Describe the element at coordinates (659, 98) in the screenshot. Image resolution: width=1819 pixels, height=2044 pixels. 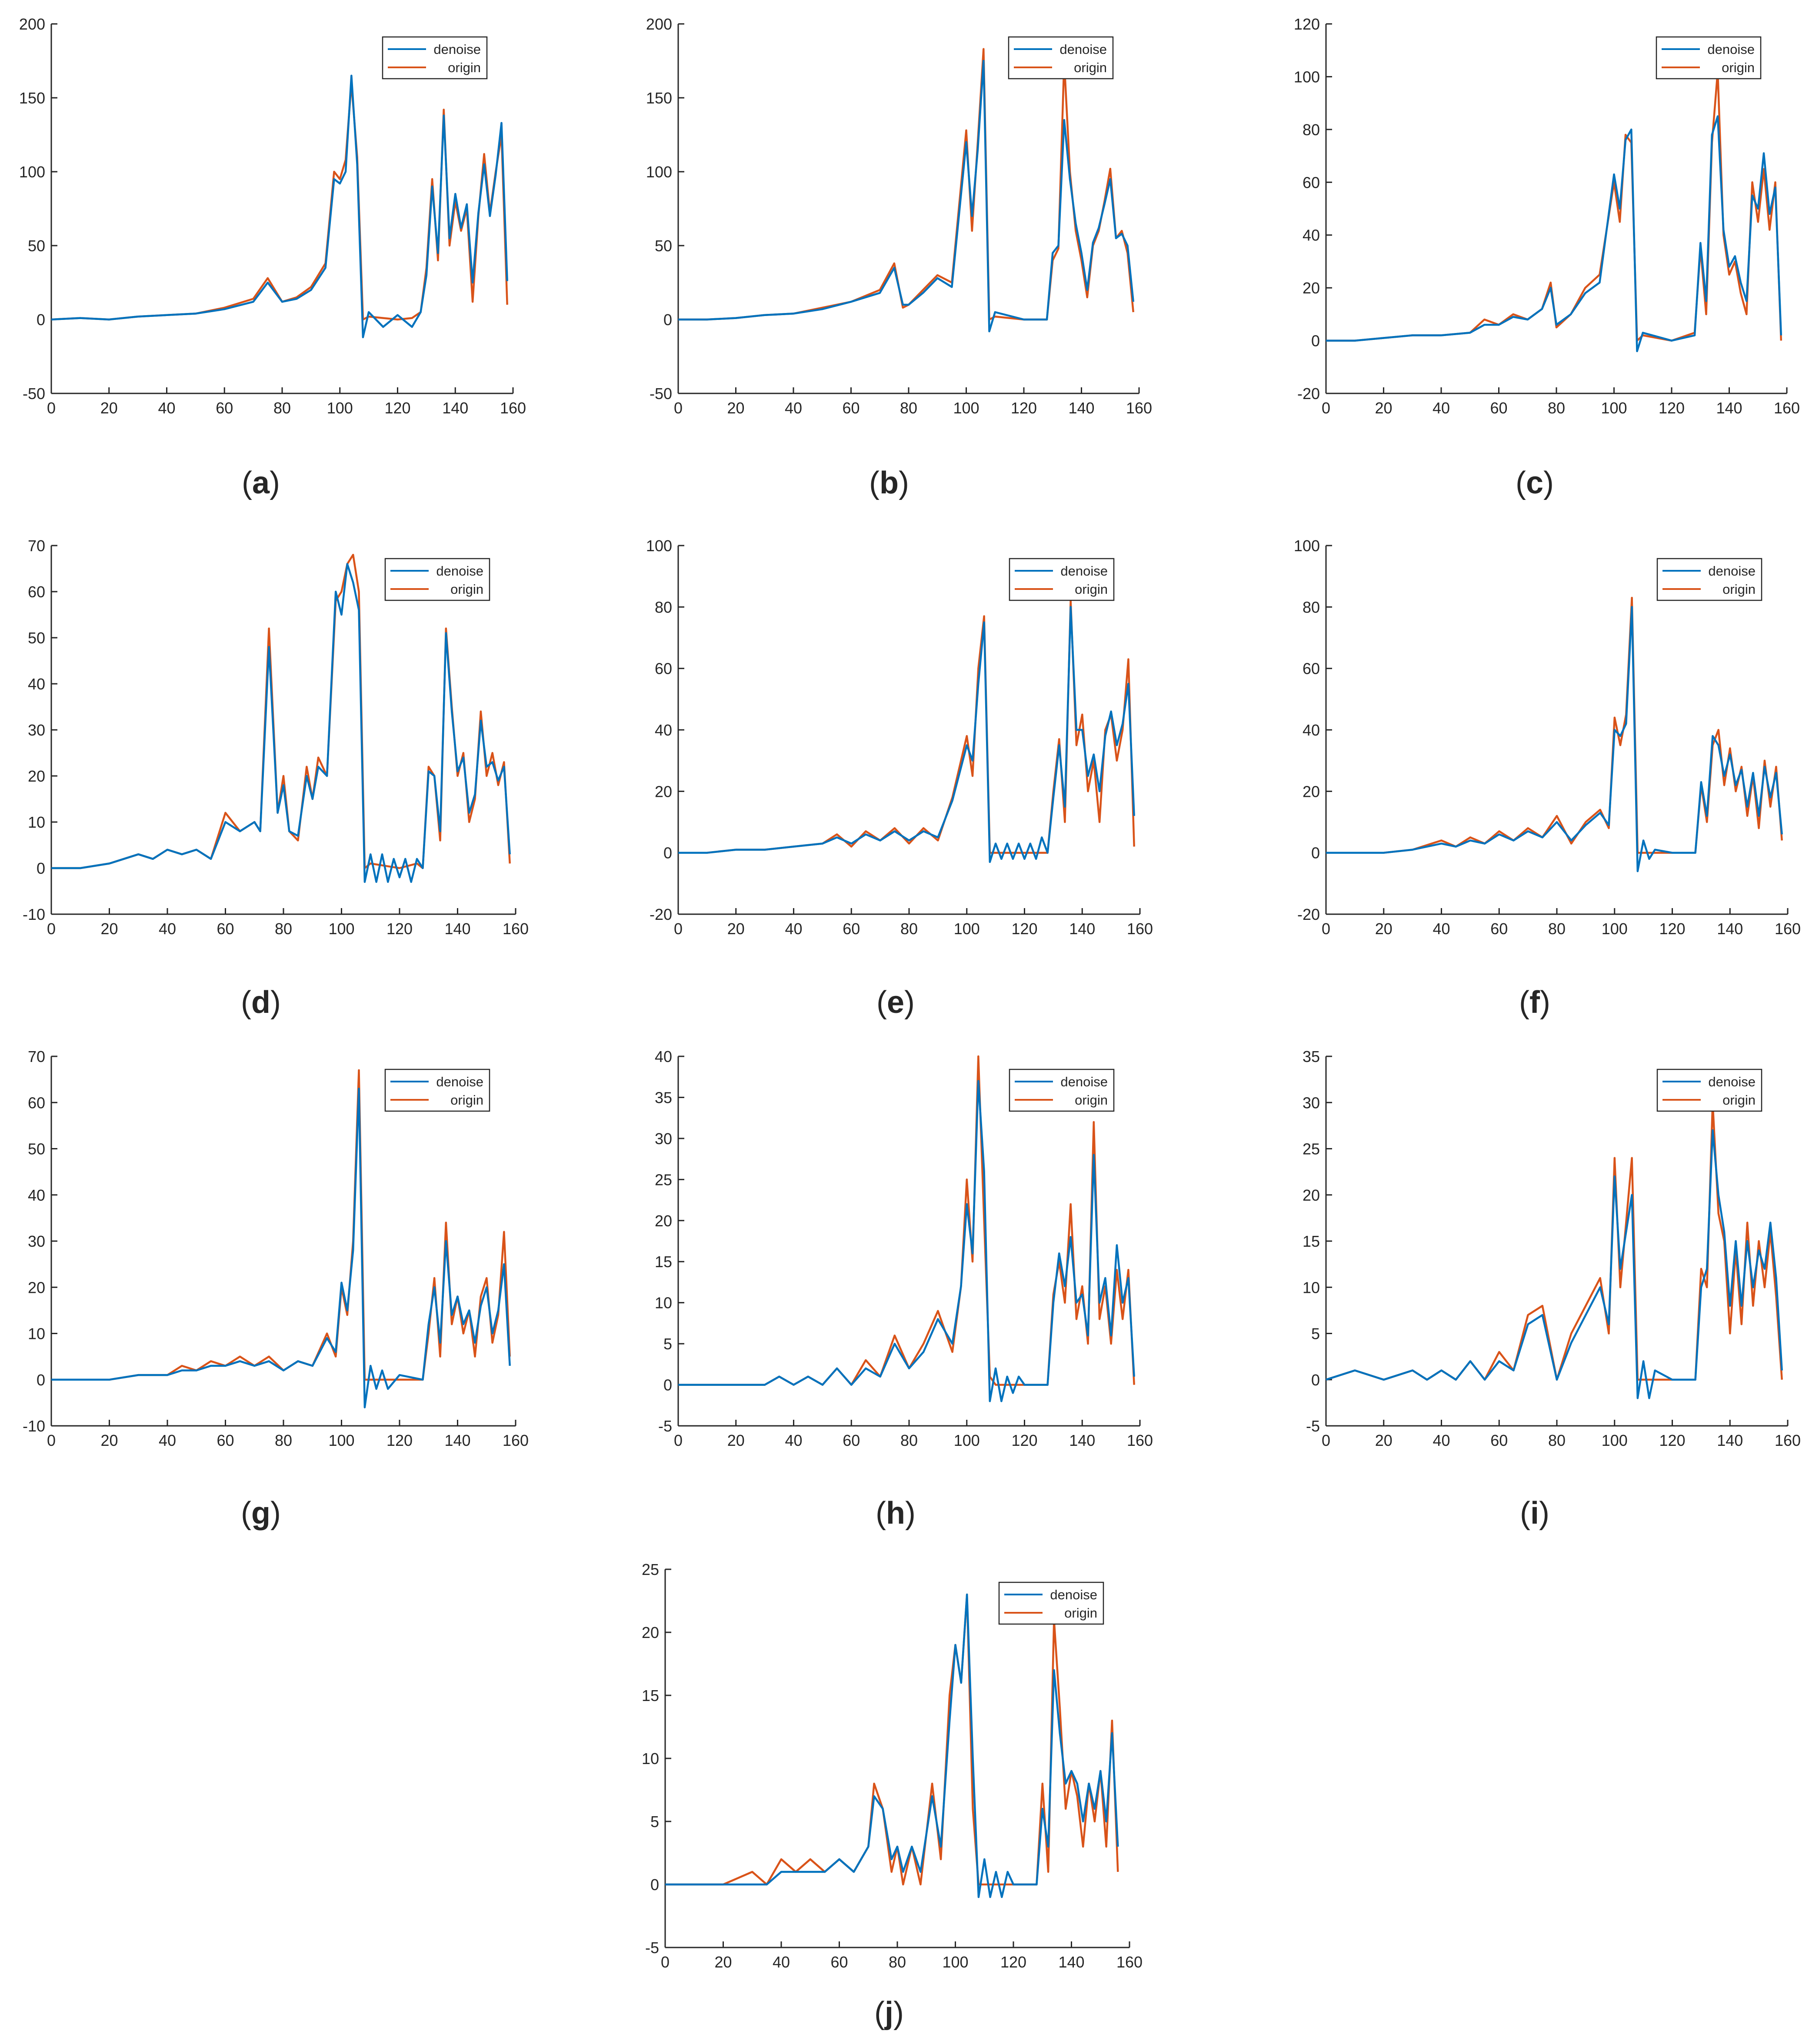
I see `y-tick-label: 150` at that location.